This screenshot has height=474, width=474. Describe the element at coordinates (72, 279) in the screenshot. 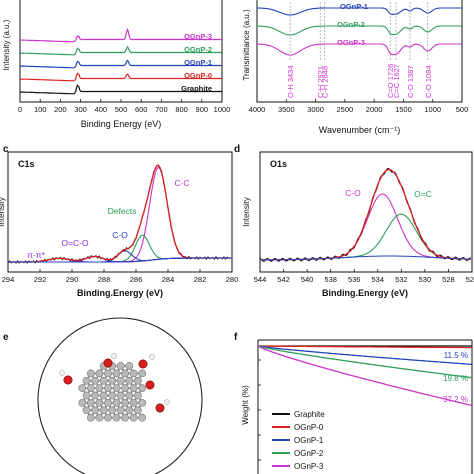

I see `panel-c-tick-label: 290` at that location.